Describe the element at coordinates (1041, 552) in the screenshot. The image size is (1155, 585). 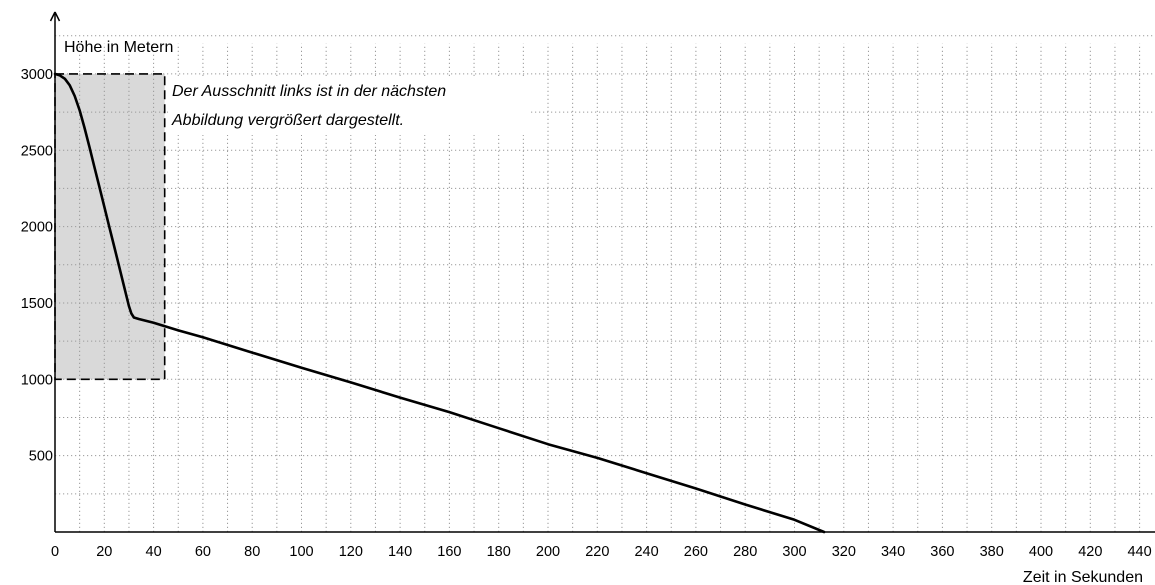
I see `x-tick-label: 400` at that location.